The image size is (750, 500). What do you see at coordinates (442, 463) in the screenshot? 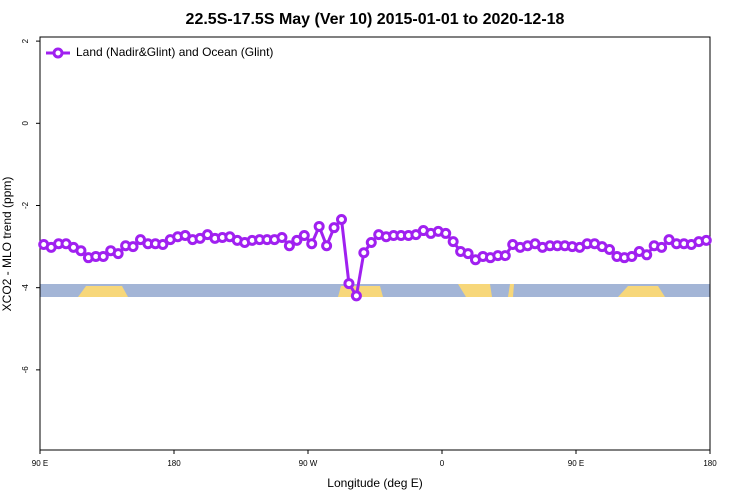
I see `x-tick-label: 0` at bounding box center [442, 463].